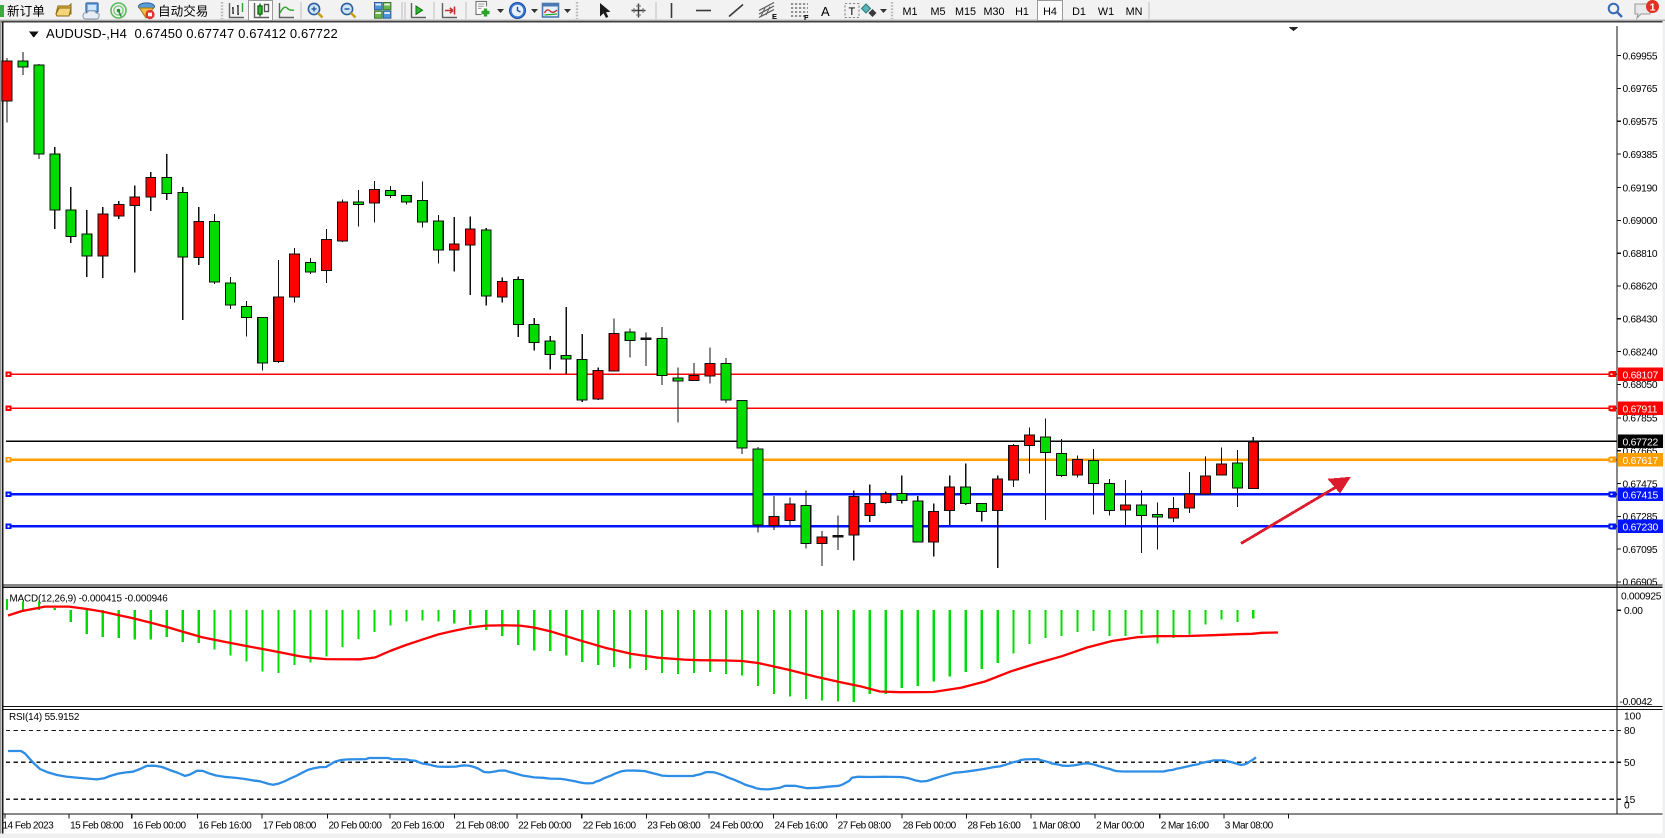  Describe the element at coordinates (993, 12) in the screenshot. I see `svg-text: M30` at that location.